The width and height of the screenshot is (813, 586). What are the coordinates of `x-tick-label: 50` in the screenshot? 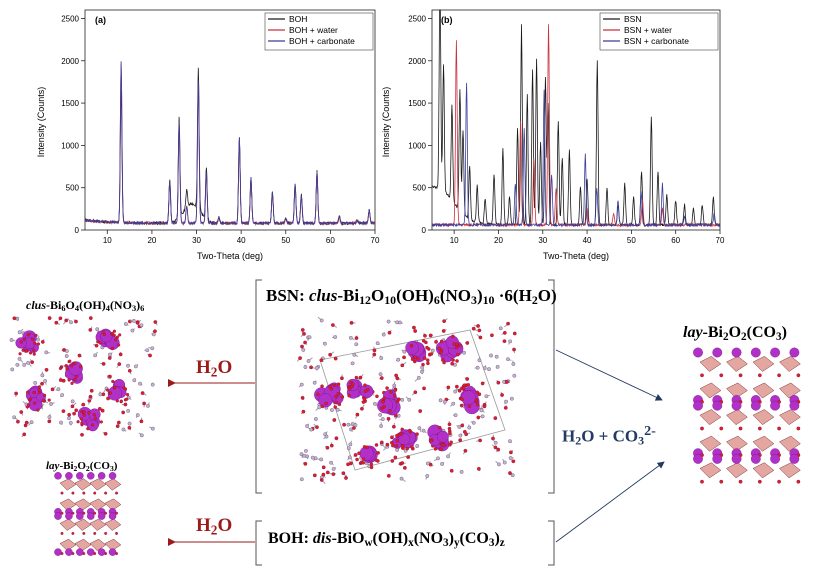 It's located at (285, 240).